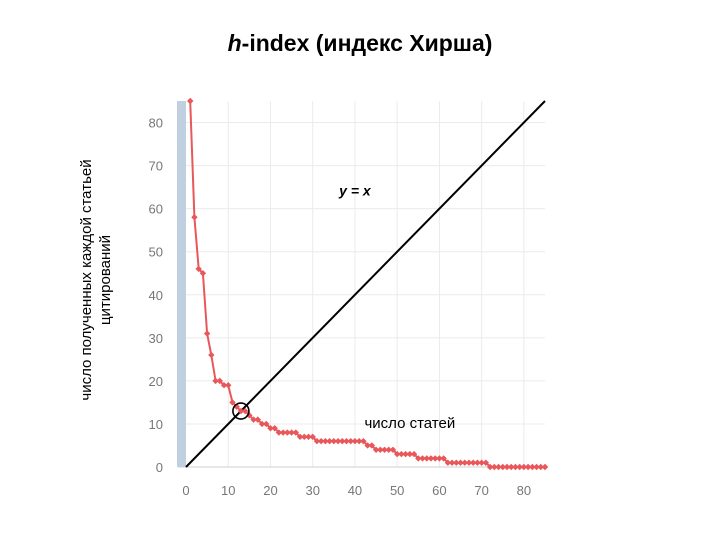  I want to click on y-tick-labels: 0 10 20 30 40 50 60 70 80, so click(156, 295).